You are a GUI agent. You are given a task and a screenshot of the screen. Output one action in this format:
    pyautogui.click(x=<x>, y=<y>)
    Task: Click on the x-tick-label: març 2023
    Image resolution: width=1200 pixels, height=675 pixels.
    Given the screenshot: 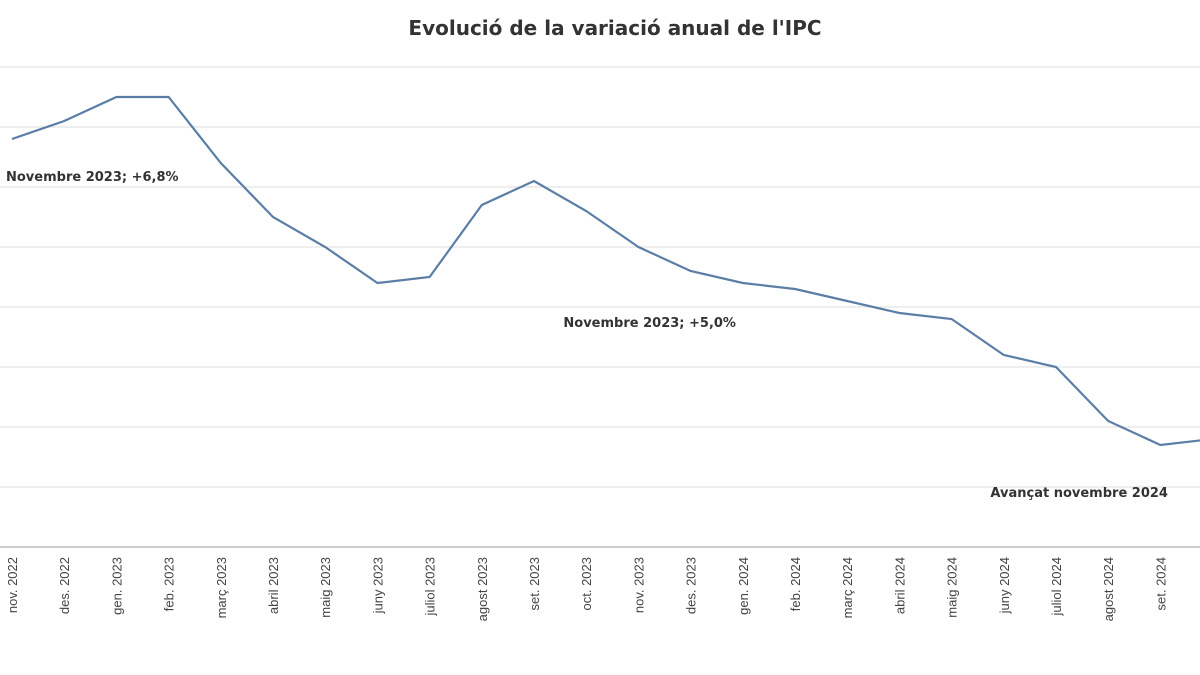 What is the action you would take?
    pyautogui.click(x=221, y=587)
    